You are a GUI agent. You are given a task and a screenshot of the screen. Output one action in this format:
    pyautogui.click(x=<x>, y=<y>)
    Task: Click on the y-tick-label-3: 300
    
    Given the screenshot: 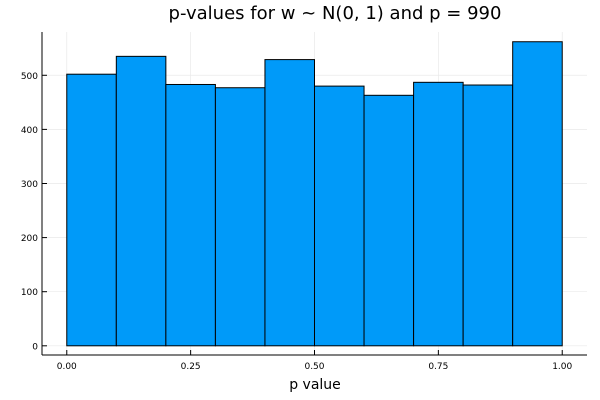 What is the action you would take?
    pyautogui.click(x=29, y=185)
    